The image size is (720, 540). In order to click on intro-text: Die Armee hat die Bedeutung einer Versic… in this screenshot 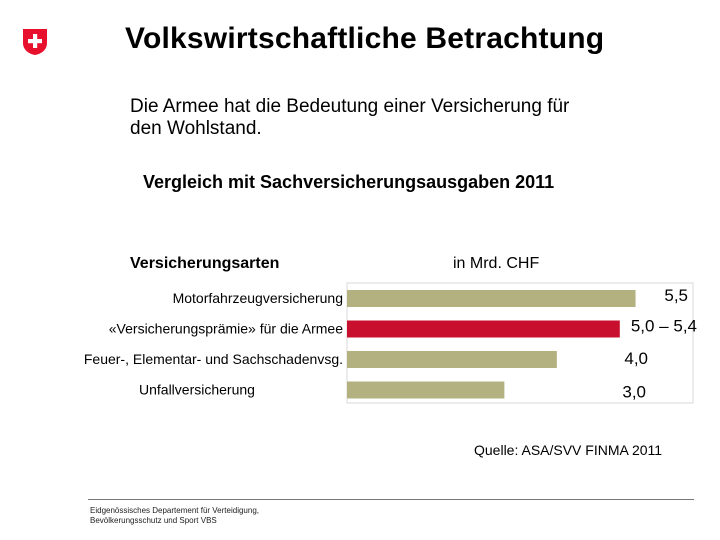, I will do `click(380, 118)`.